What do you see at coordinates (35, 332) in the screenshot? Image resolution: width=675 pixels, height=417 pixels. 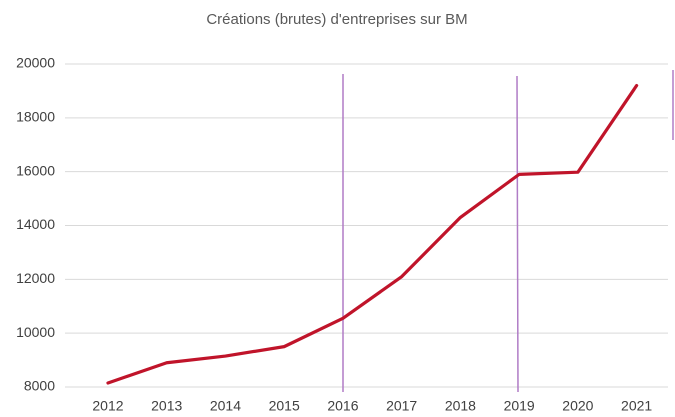 I see `y-tick-label: 10000` at bounding box center [35, 332].